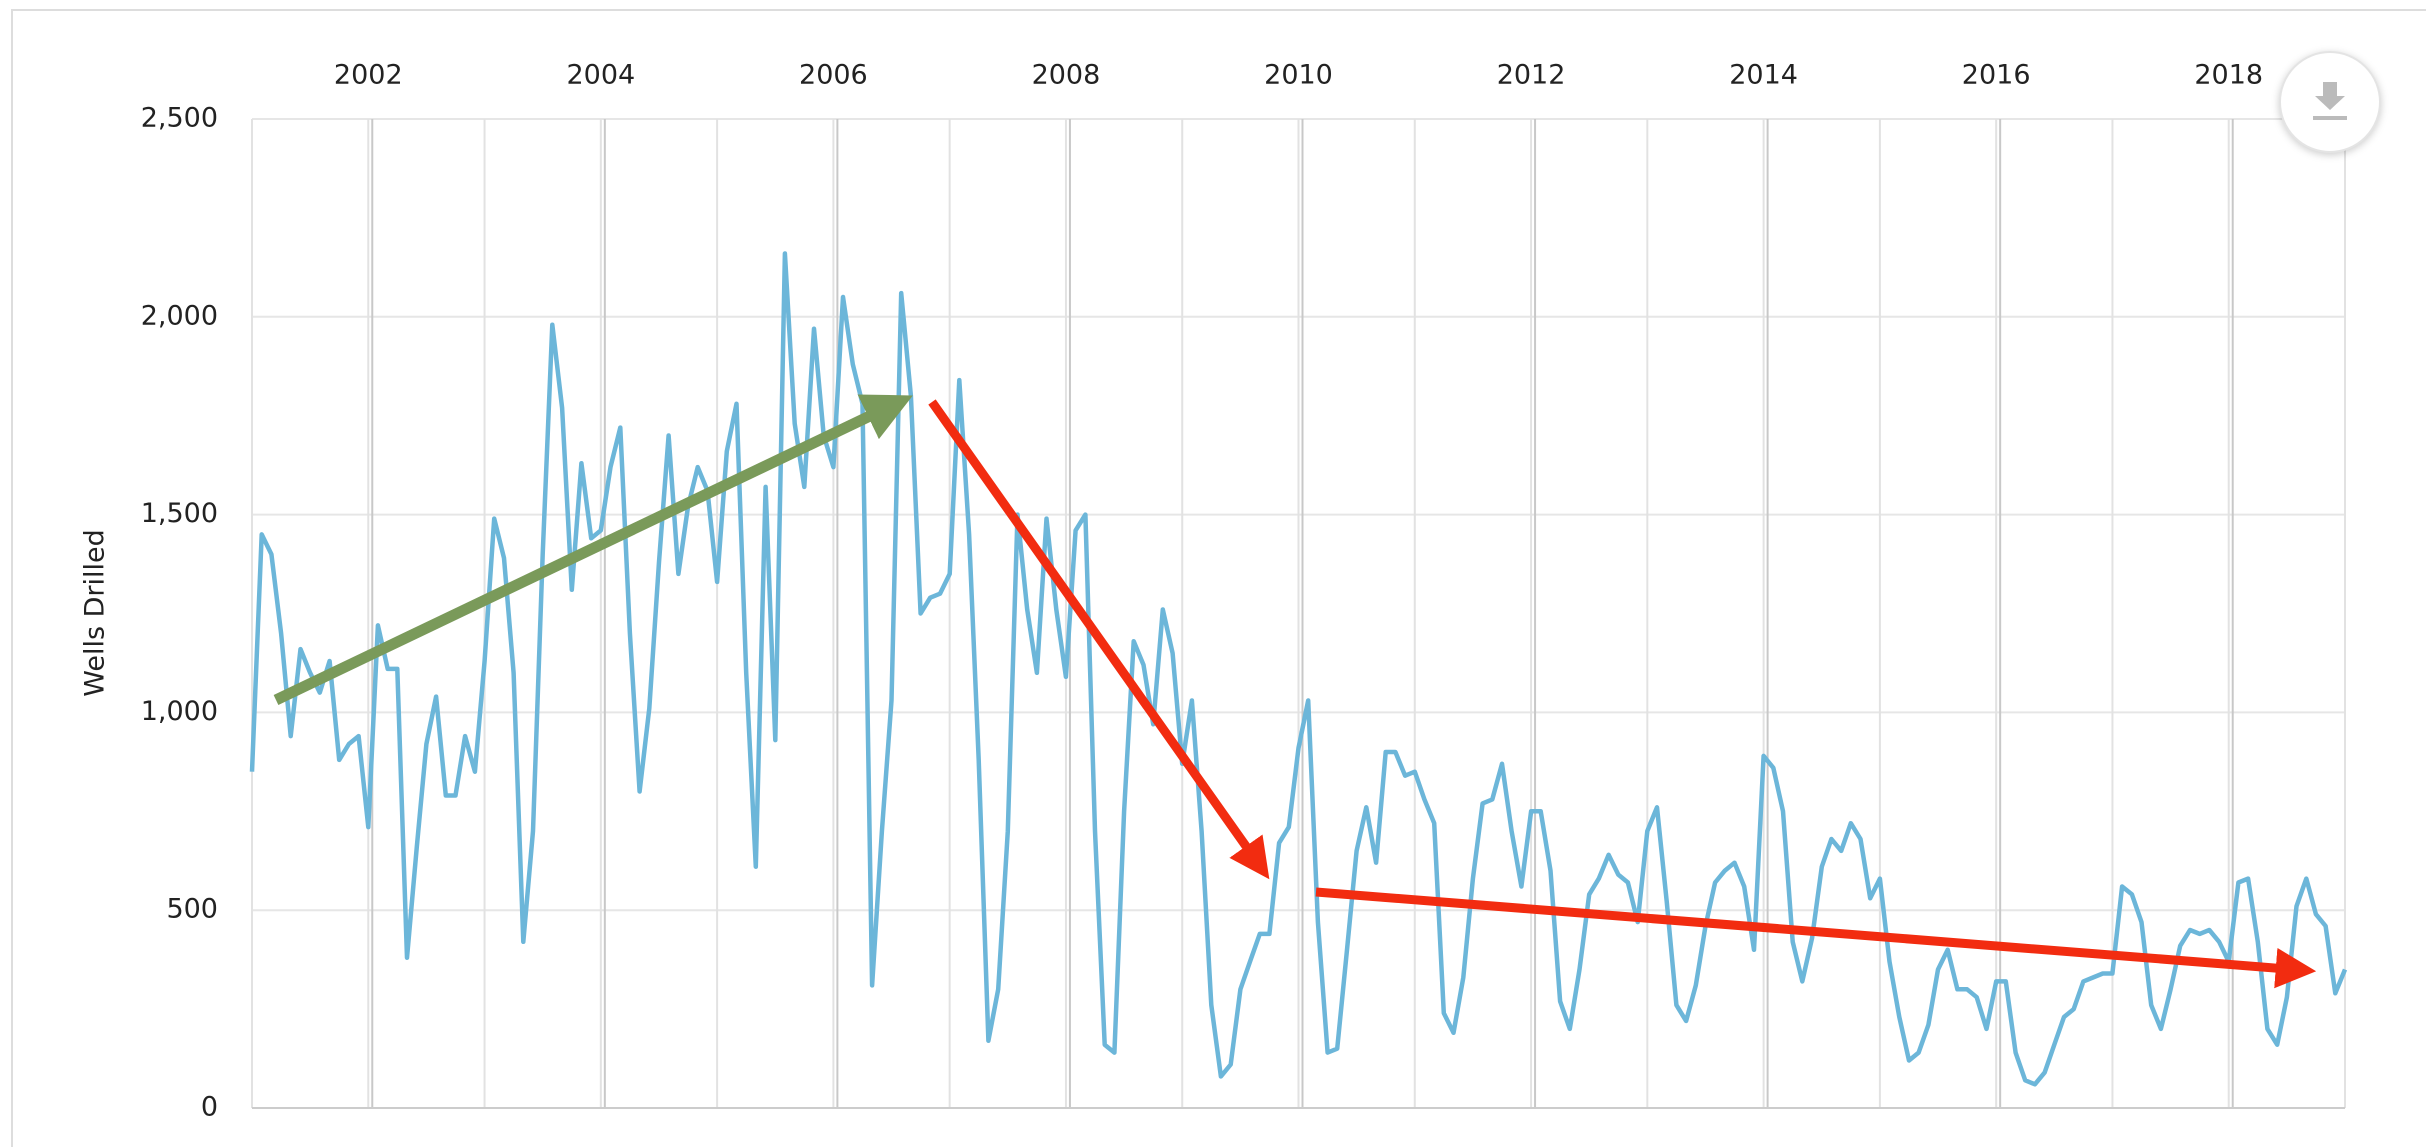  I want to click on x-tick-label: 2014, so click(1763, 75).